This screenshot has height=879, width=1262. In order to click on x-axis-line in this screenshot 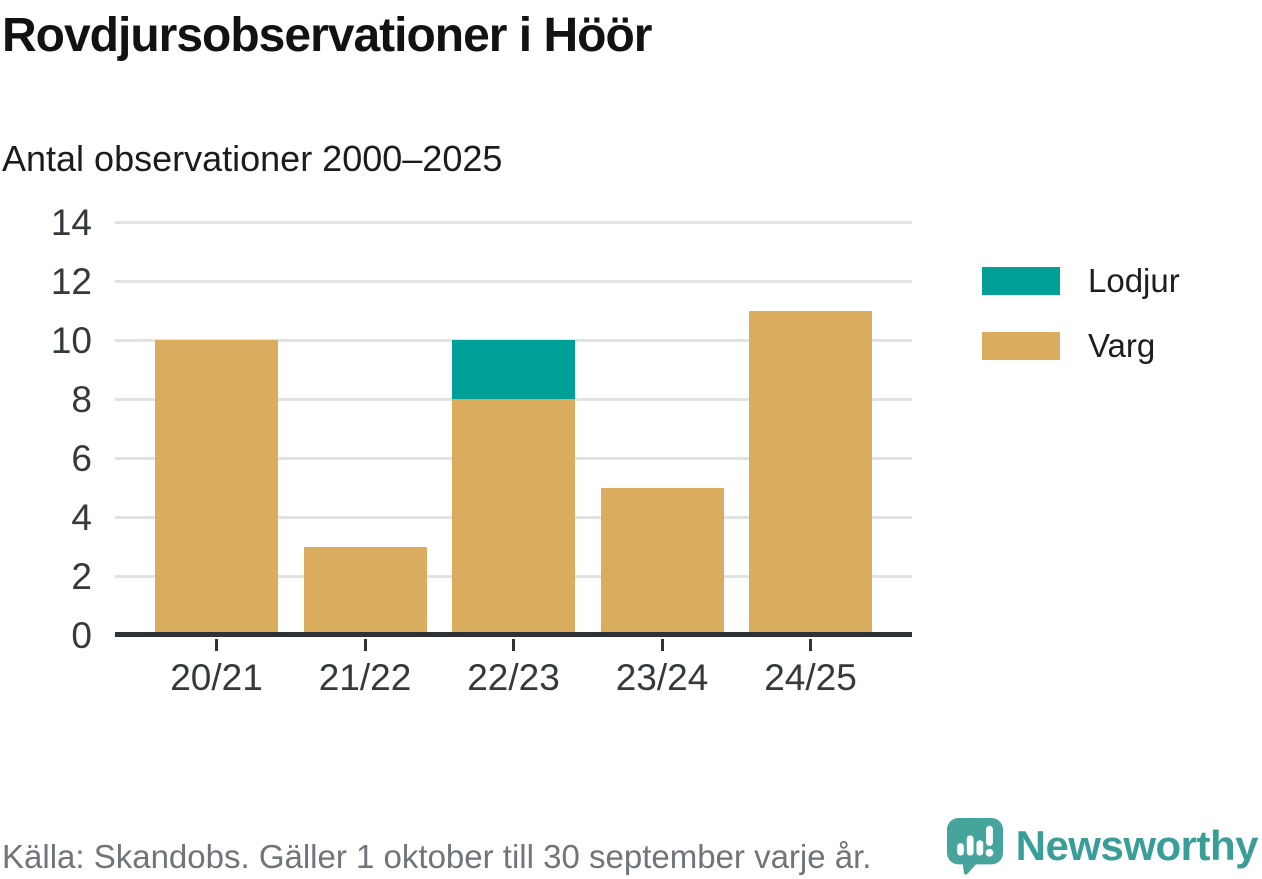, I will do `click(513, 634)`.